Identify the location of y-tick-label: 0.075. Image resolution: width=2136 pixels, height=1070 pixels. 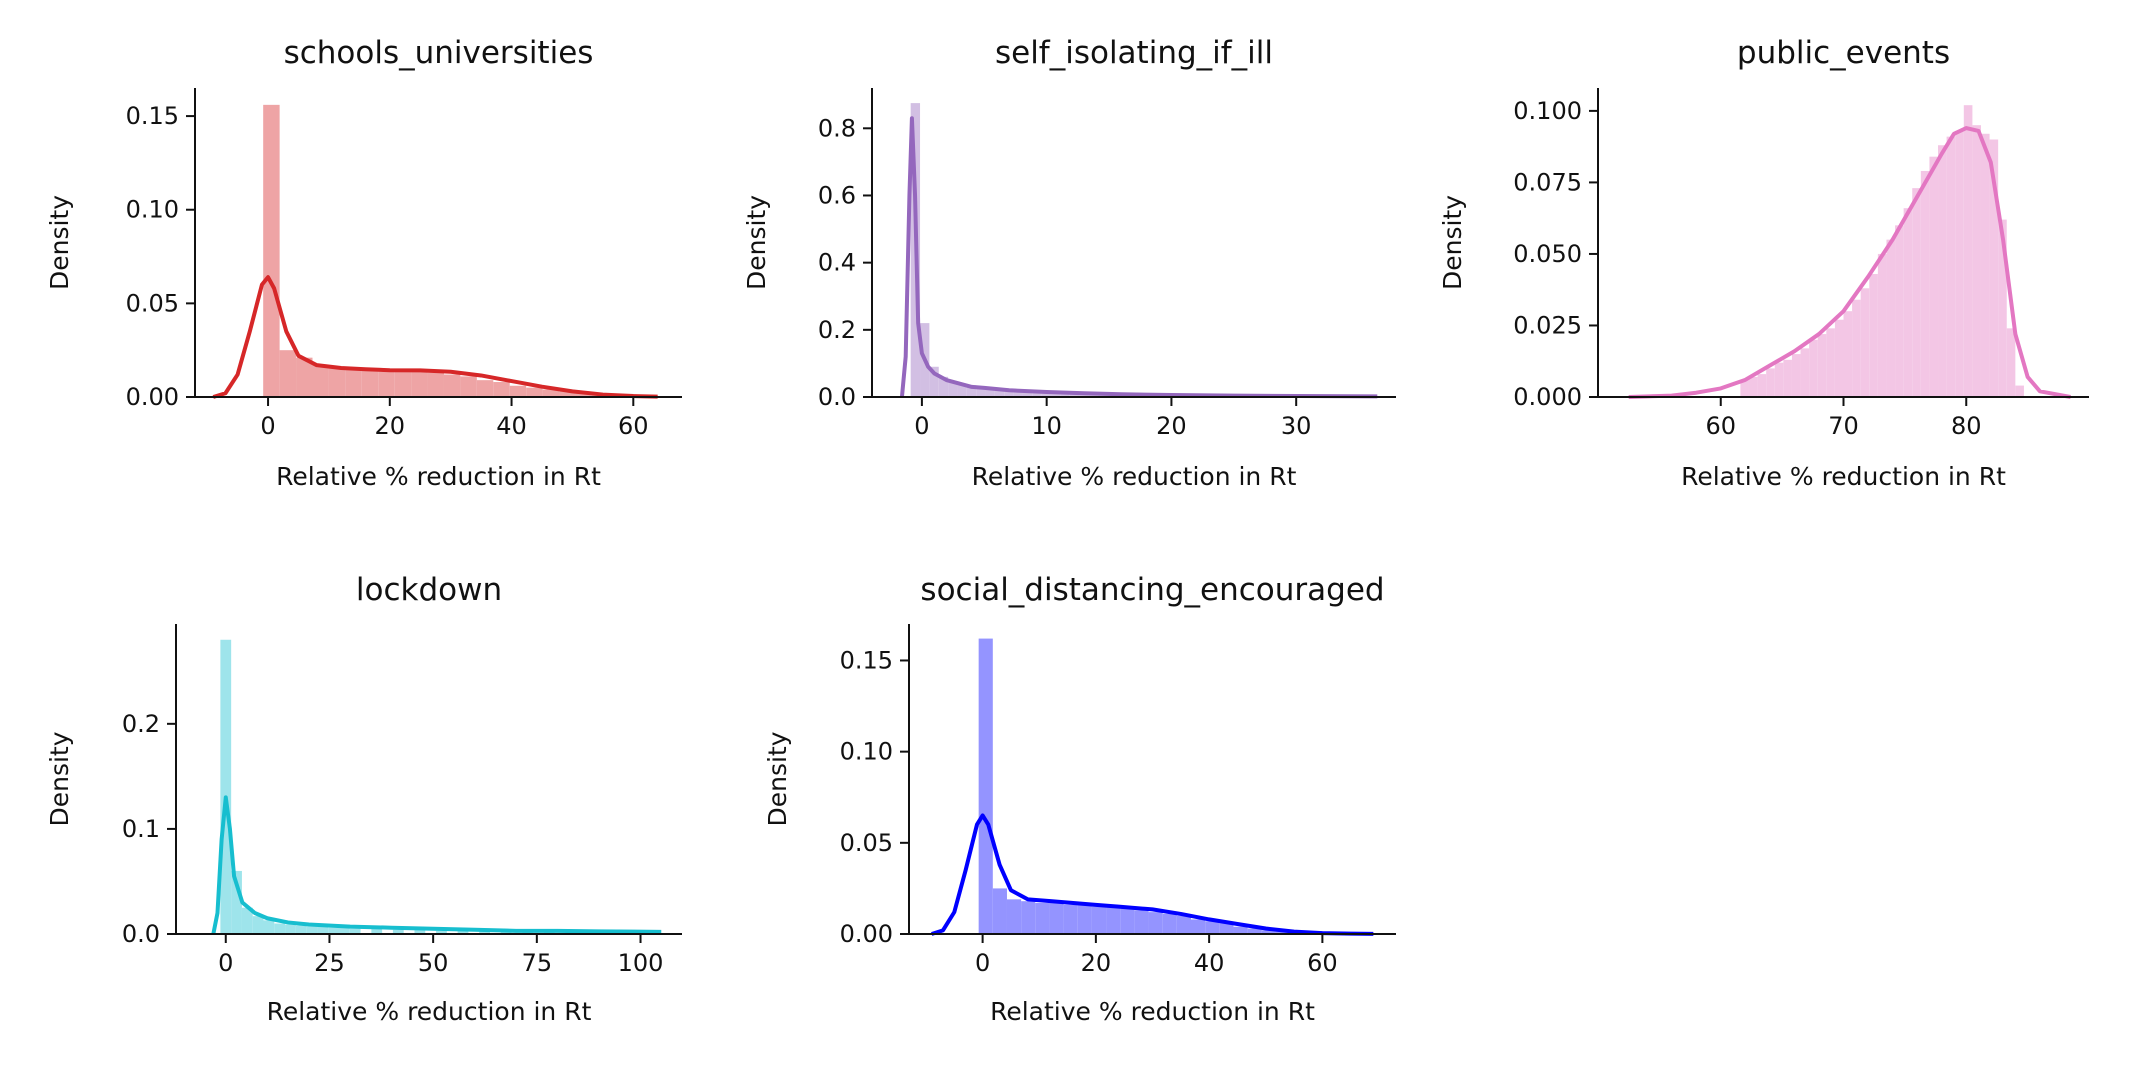
(1547, 182).